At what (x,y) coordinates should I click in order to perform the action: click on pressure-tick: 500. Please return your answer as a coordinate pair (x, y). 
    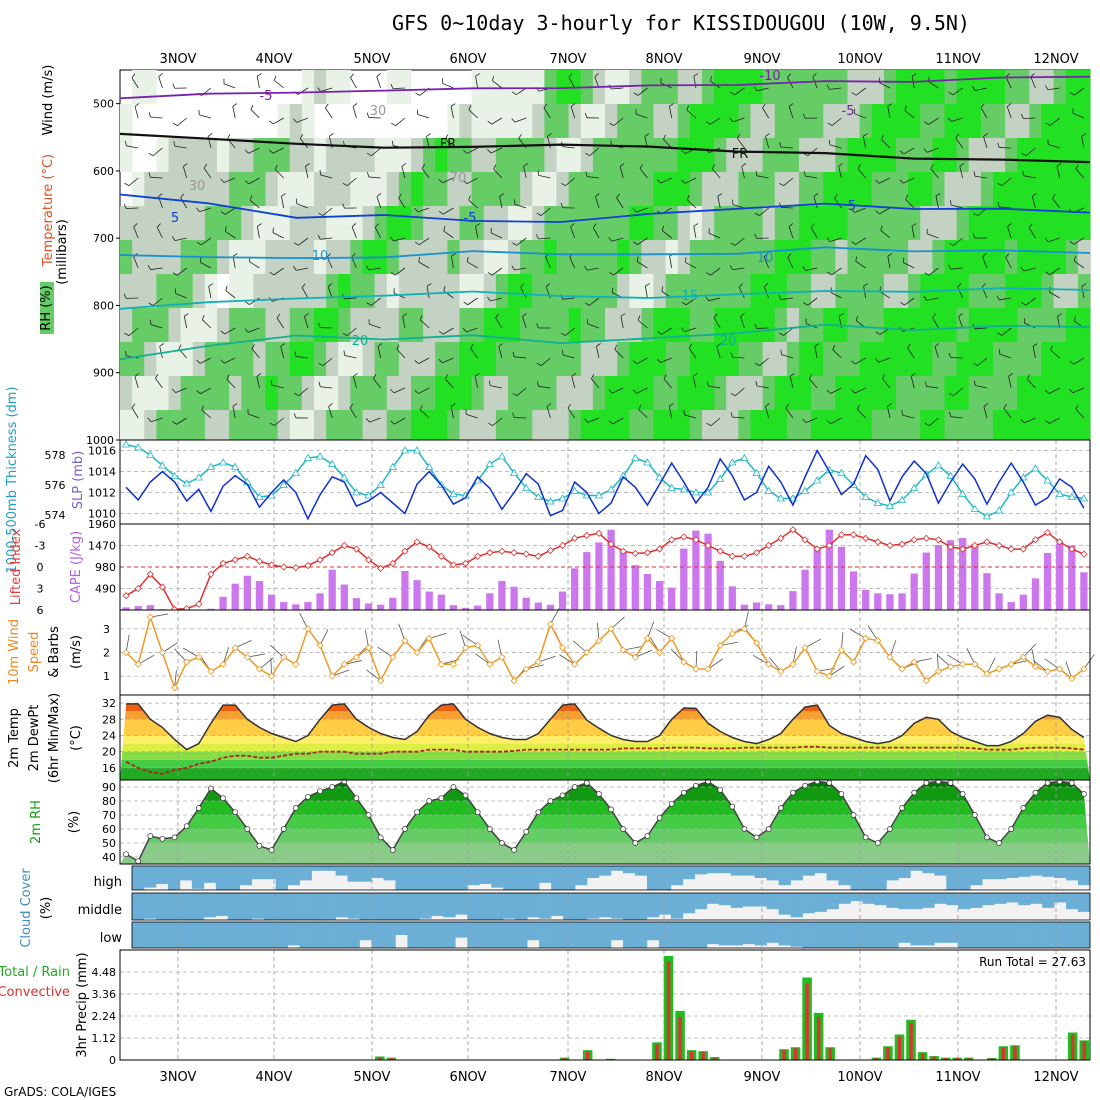
    Looking at the image, I should click on (103, 104).